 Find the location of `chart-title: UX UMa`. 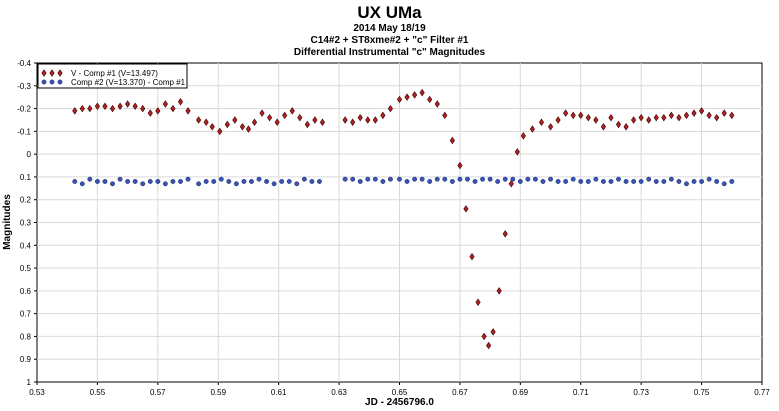

chart-title: UX UMa is located at coordinates (389, 12).